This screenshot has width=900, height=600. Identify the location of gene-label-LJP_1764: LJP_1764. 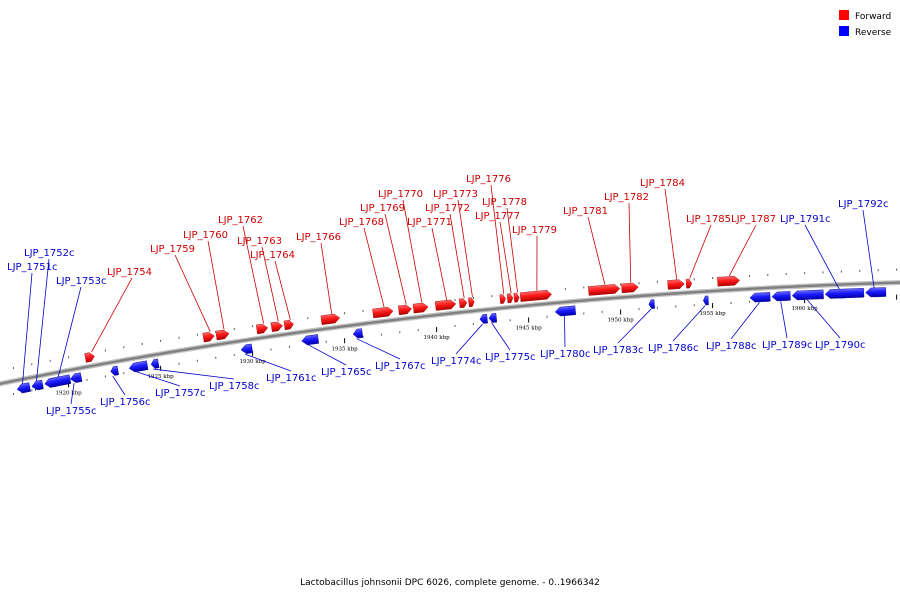
(272, 255).